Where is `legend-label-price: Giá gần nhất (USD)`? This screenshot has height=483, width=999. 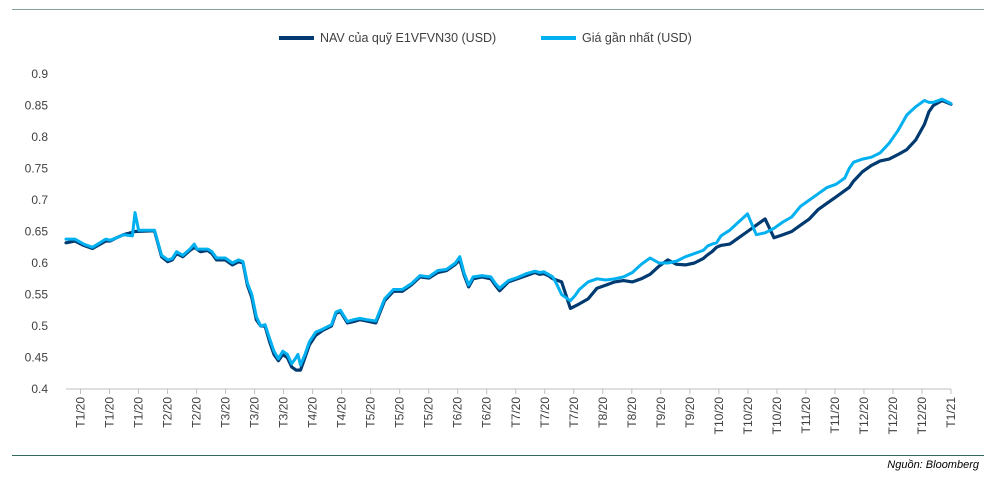 legend-label-price: Giá gần nhất (USD) is located at coordinates (637, 38).